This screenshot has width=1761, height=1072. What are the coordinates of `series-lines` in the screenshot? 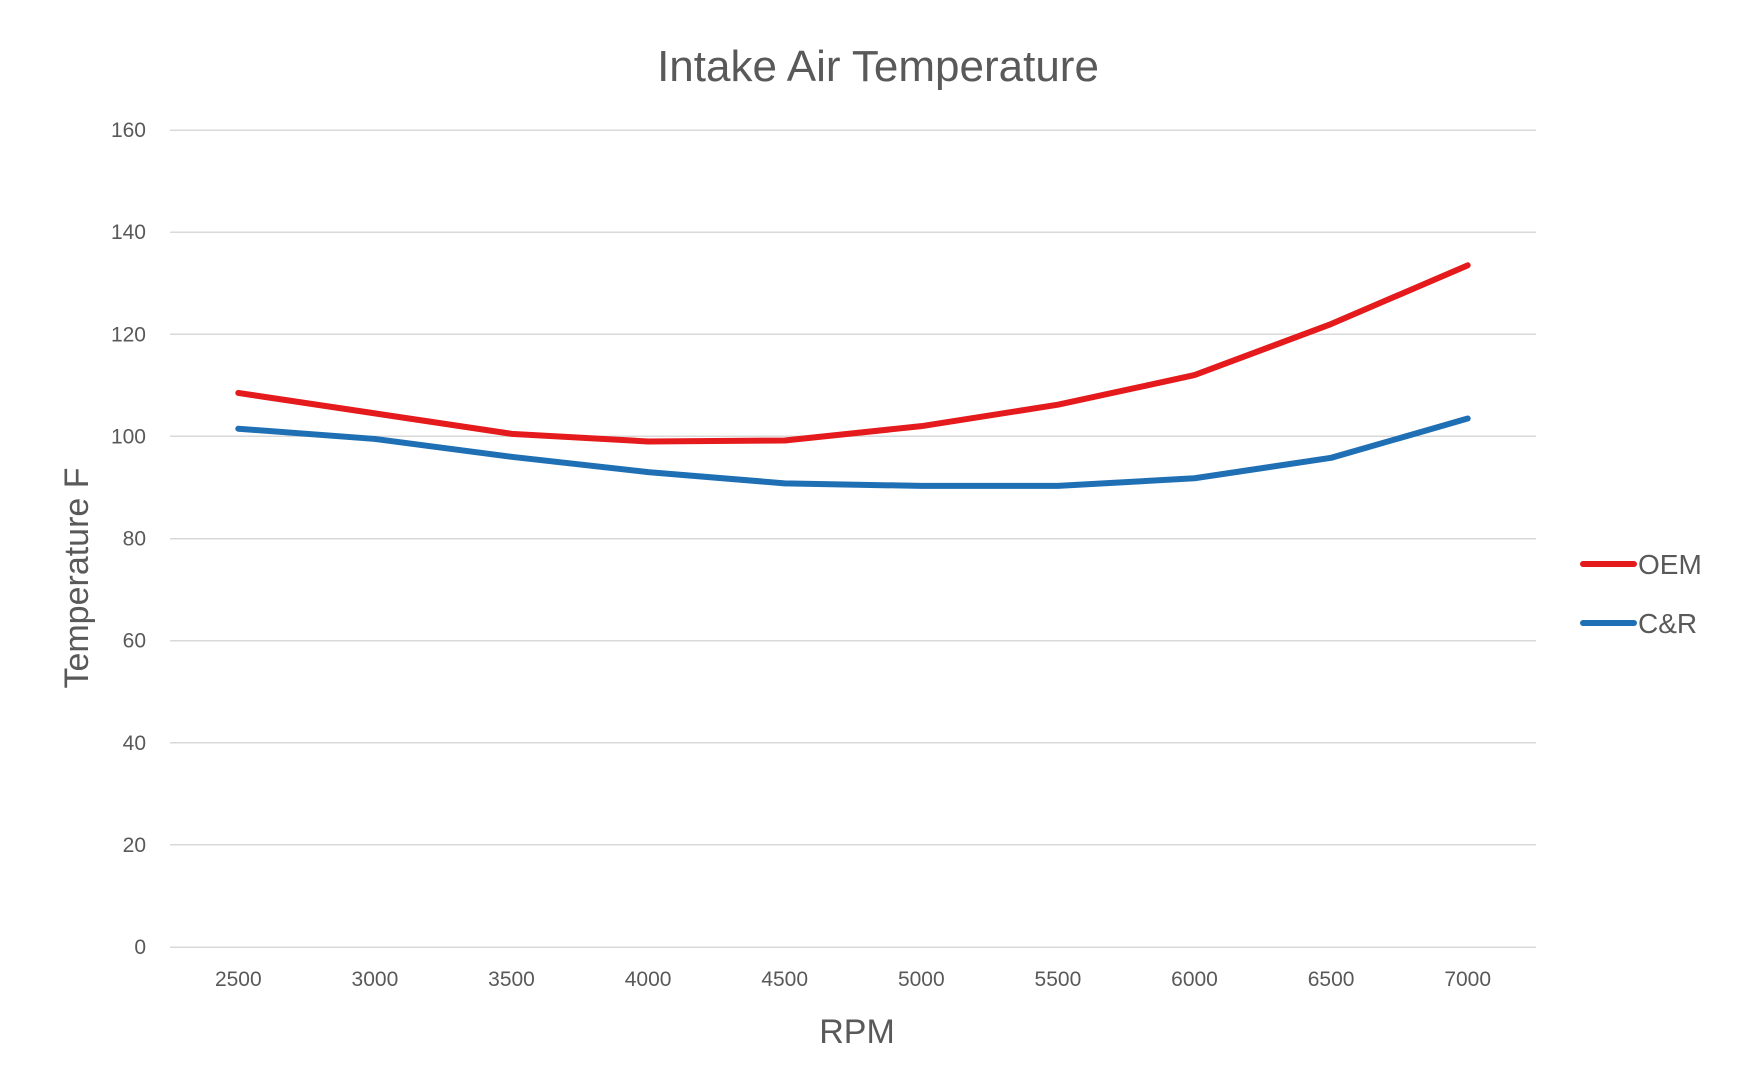 It's located at (853, 375).